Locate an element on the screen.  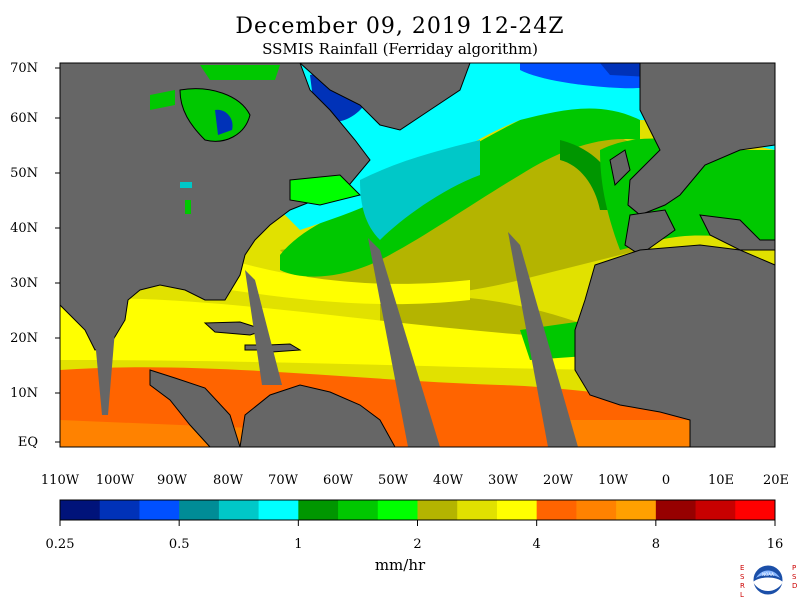
lat-label: EQ is located at coordinates (28, 442).